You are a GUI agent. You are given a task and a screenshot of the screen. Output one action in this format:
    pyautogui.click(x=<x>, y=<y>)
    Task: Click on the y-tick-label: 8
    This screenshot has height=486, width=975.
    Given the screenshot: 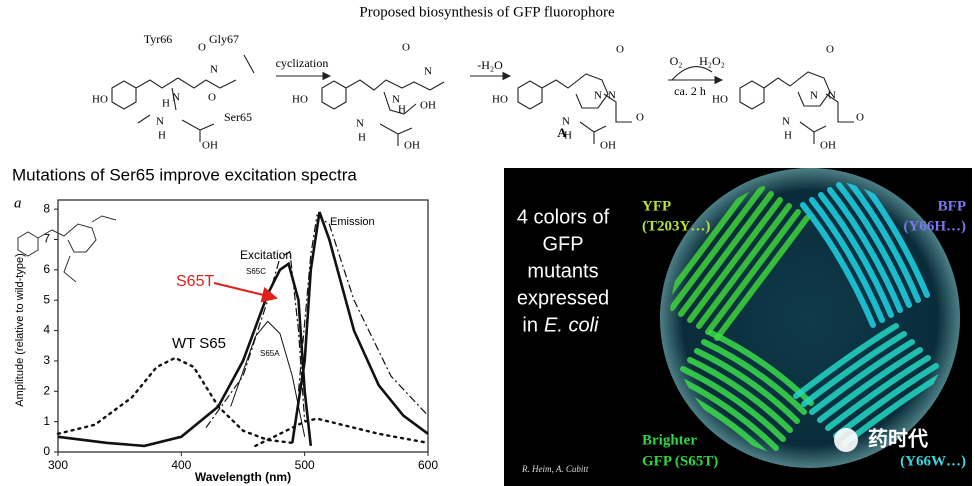 What is the action you would take?
    pyautogui.click(x=46, y=208)
    